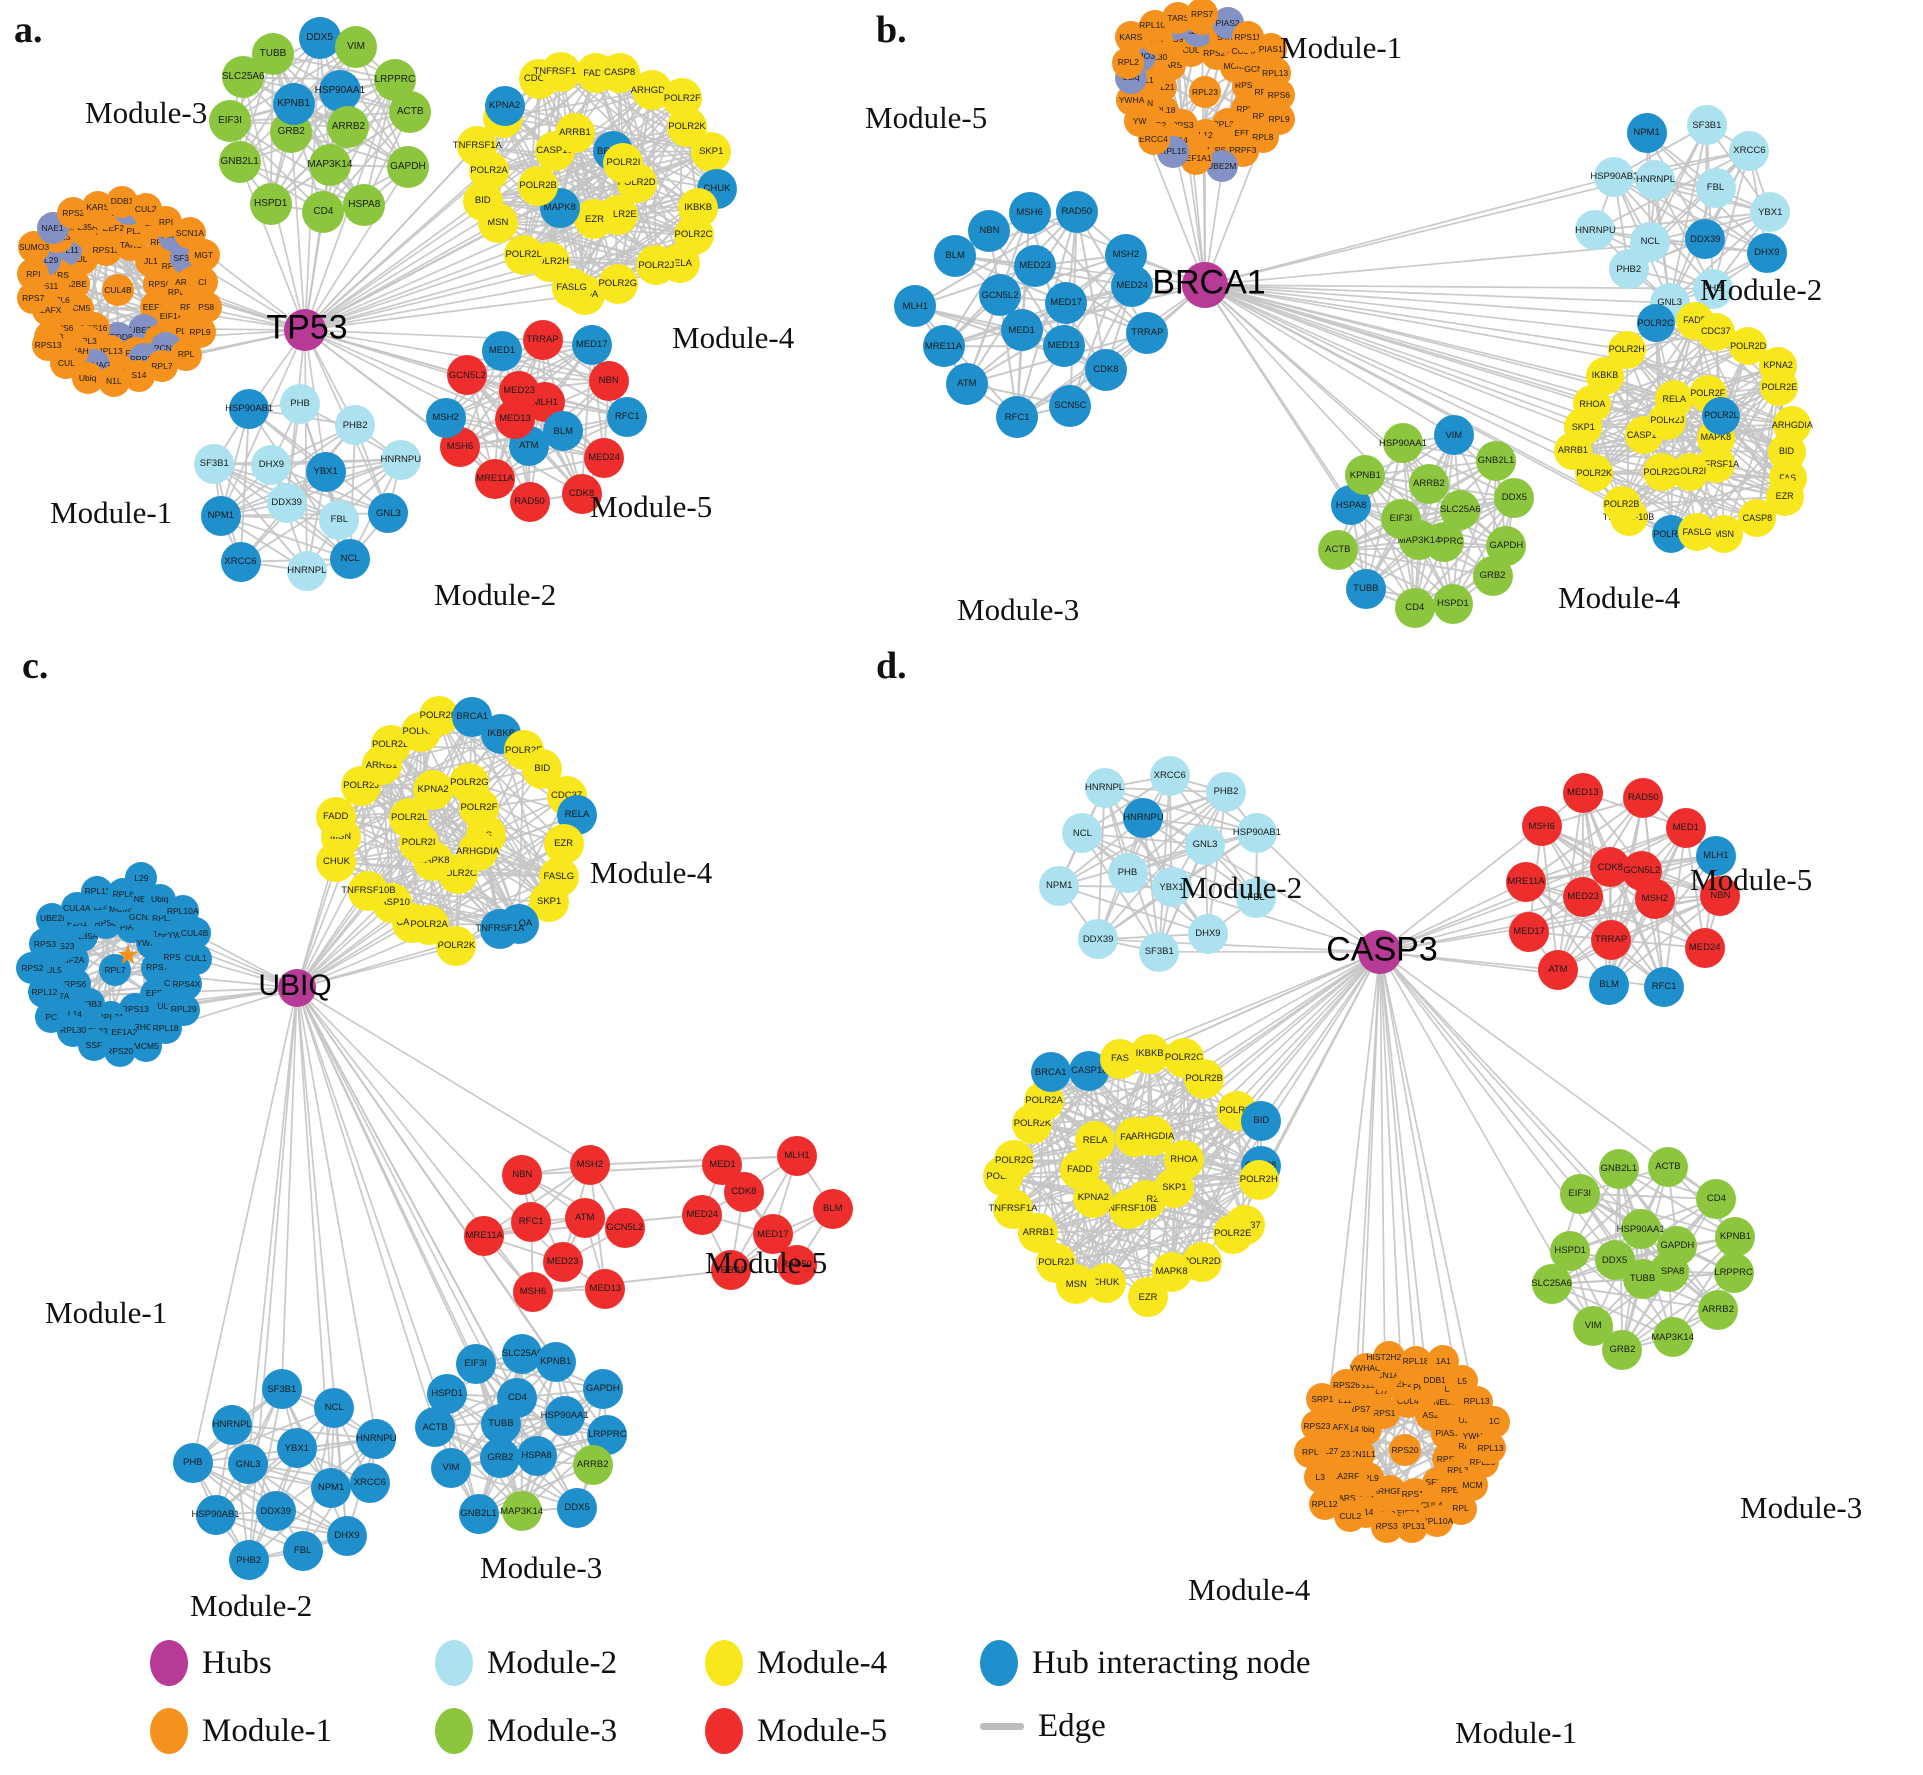 The height and width of the screenshot is (1775, 1923). Describe the element at coordinates (429, 924) in the screenshot. I see `module4-node: POLR2A` at that location.